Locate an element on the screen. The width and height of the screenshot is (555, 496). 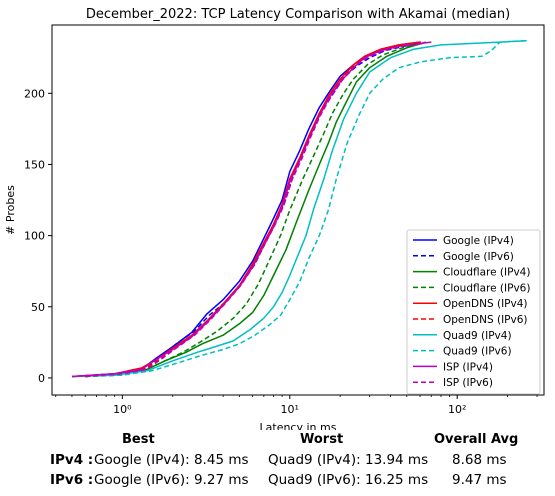
summary-worst-ipv4: Quad9 (IPv4): 13.94 ms is located at coordinates (348, 460).